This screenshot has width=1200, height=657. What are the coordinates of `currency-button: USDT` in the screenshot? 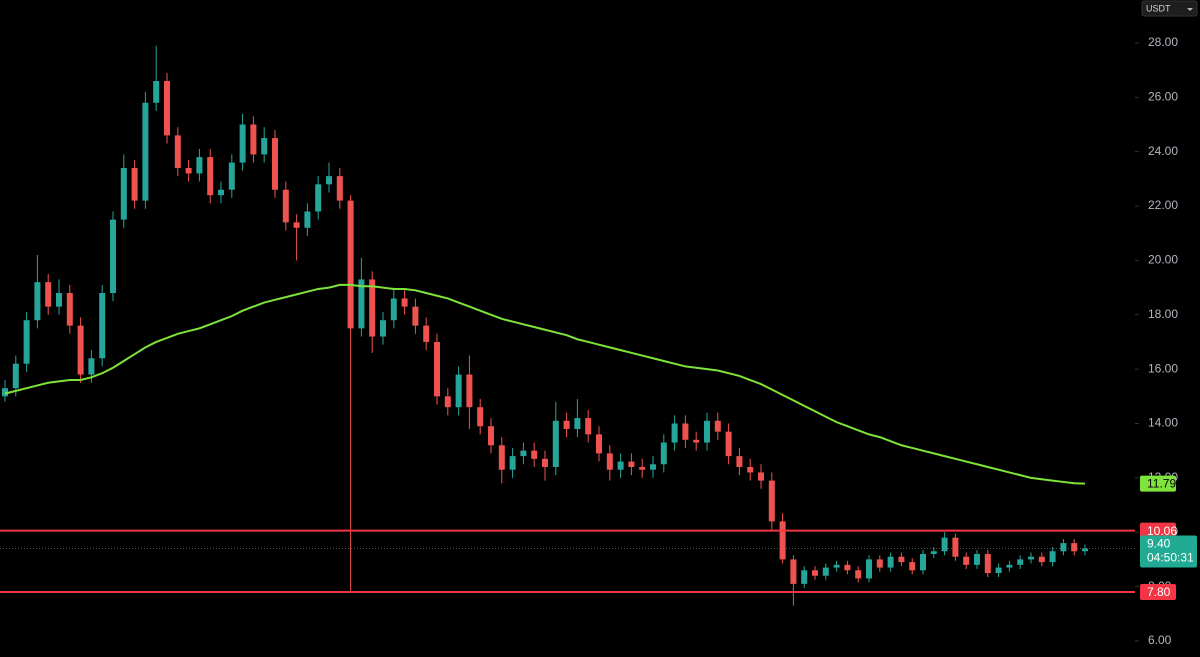 It's located at (1169, 8).